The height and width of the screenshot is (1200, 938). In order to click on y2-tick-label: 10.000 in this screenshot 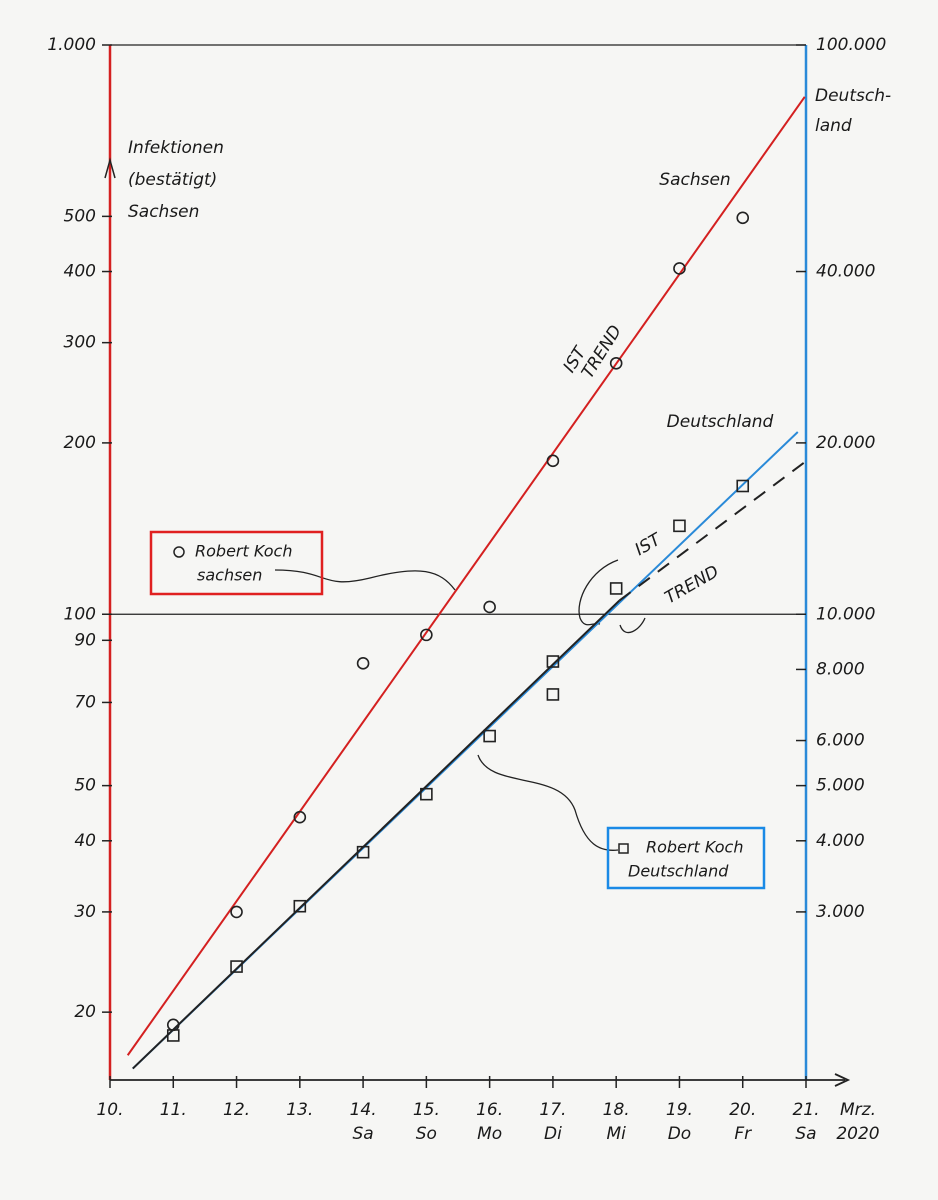, I will do `click(845, 614)`.